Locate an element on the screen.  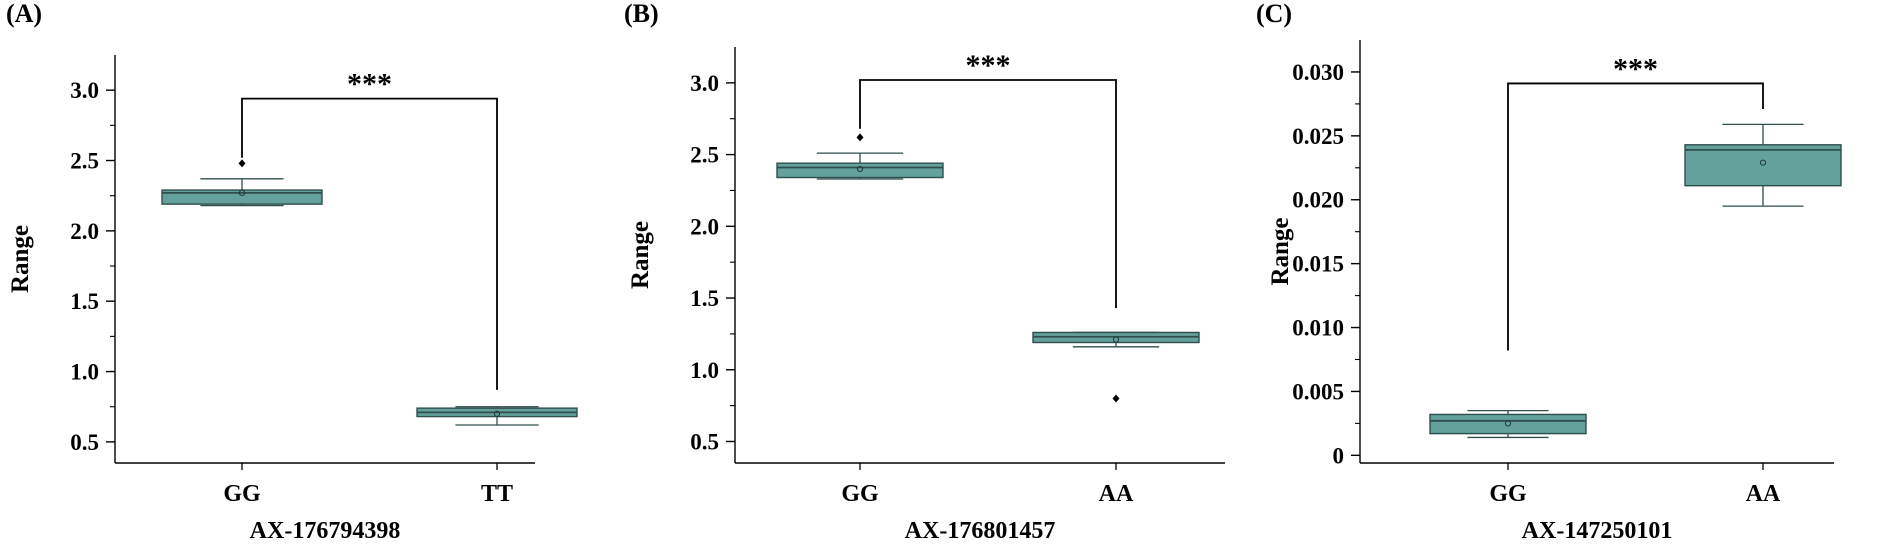
y-tick-label: 0.020 is located at coordinates (1318, 200).